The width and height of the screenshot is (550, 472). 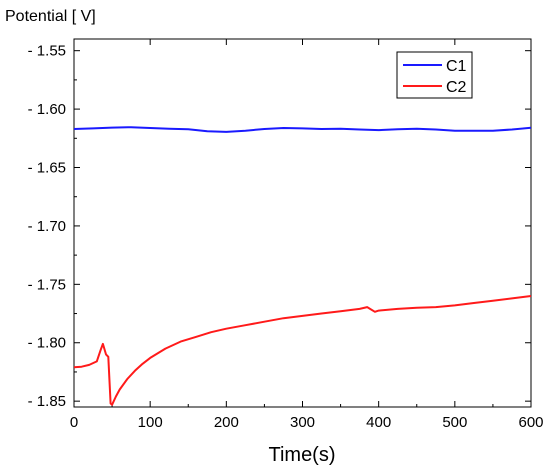 What do you see at coordinates (47, 168) in the screenshot?
I see `y-tick-label: - 1.65` at bounding box center [47, 168].